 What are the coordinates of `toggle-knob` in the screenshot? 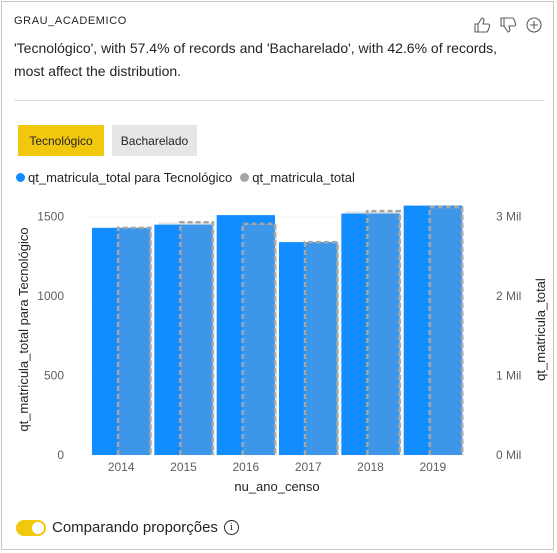 It's located at (38, 527).